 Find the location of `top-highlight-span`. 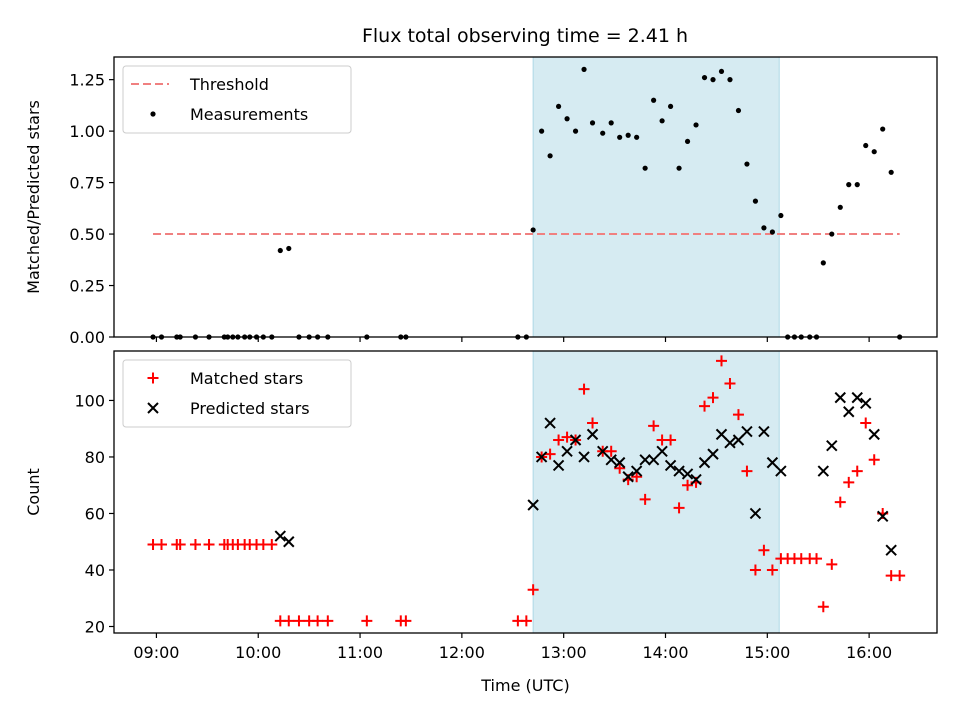

top-highlight-span is located at coordinates (656, 197).